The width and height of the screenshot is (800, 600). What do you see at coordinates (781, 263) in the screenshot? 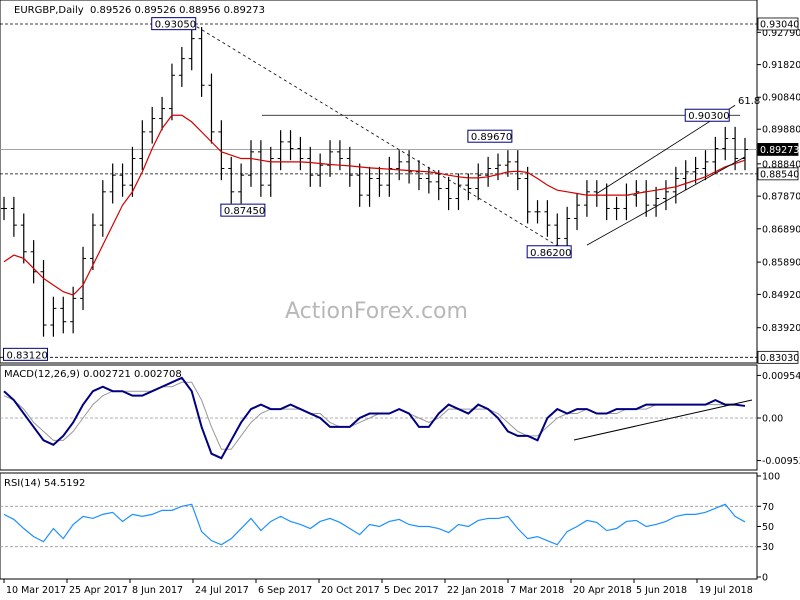
I see `price-axis-tick-label: 0.85890` at bounding box center [781, 263].